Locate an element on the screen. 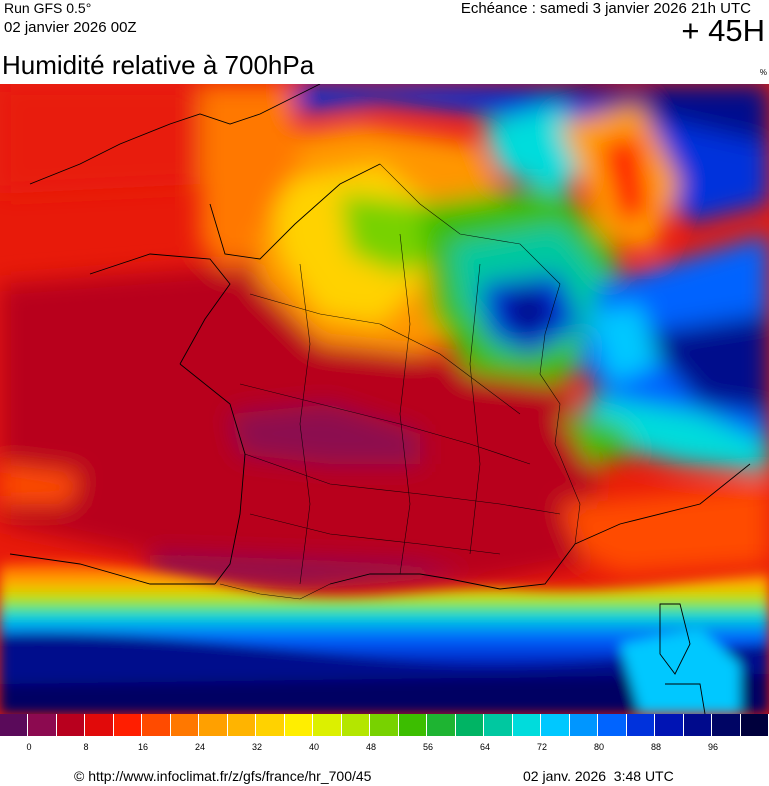  uk-coast is located at coordinates (175, 134).